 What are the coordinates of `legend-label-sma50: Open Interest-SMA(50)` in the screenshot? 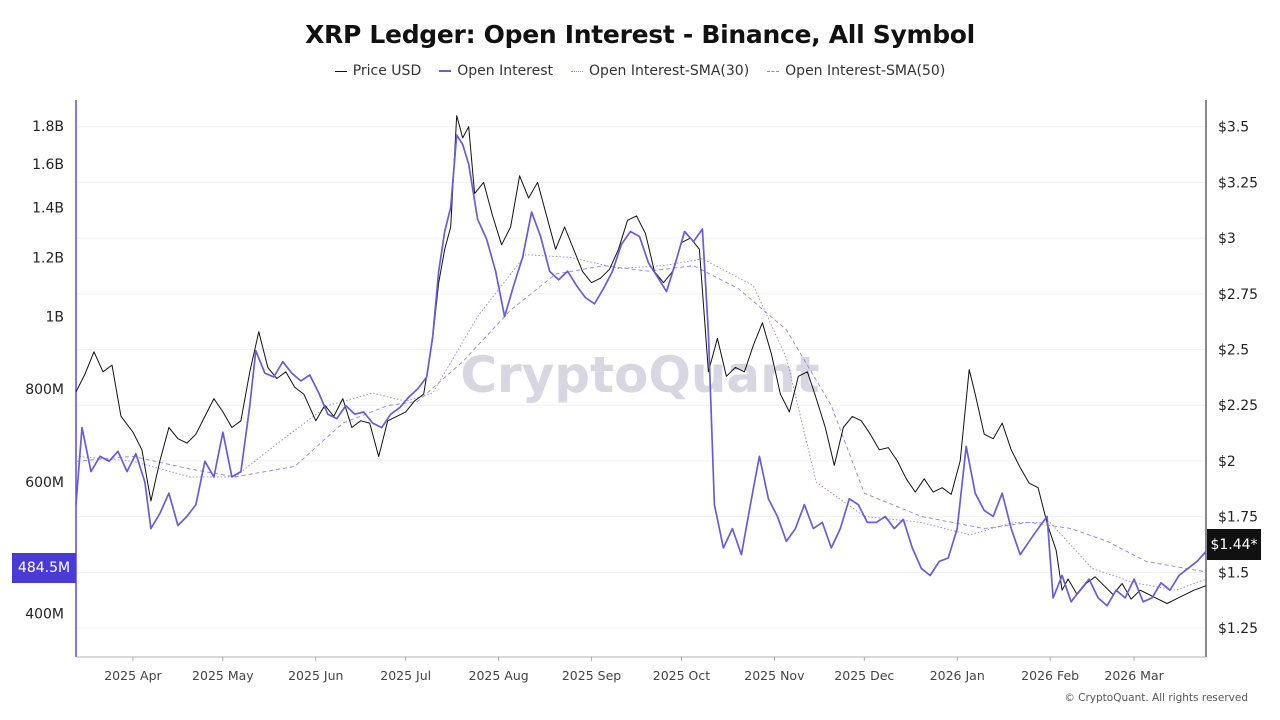 It's located at (865, 71).